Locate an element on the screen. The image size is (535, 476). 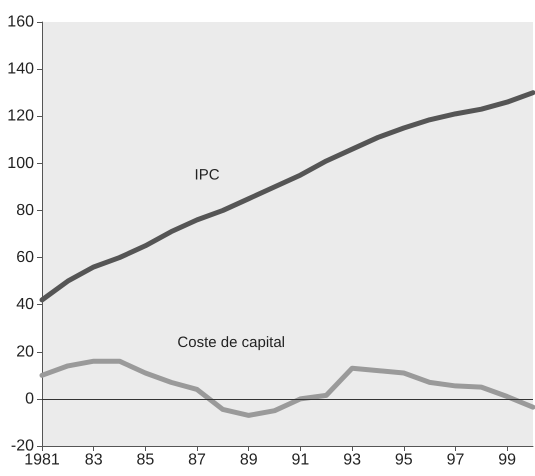
x-tick-label: 97 is located at coordinates (455, 460).